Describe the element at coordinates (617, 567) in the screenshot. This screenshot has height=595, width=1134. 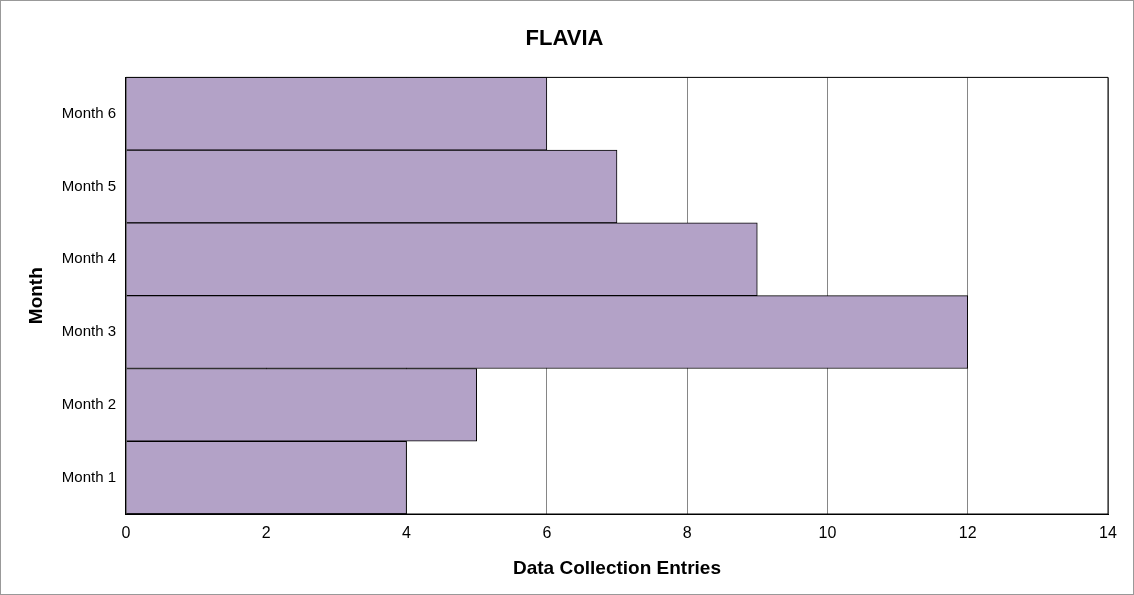
I see `x-axis-title: Data Collection Entries` at that location.